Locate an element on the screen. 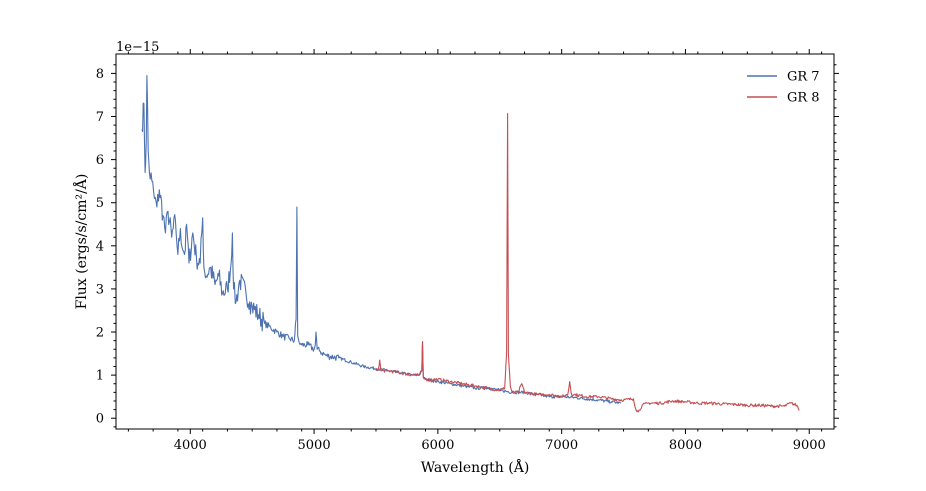 The height and width of the screenshot is (491, 926). y-axis-offset-text: 1e−15 is located at coordinates (137, 47).